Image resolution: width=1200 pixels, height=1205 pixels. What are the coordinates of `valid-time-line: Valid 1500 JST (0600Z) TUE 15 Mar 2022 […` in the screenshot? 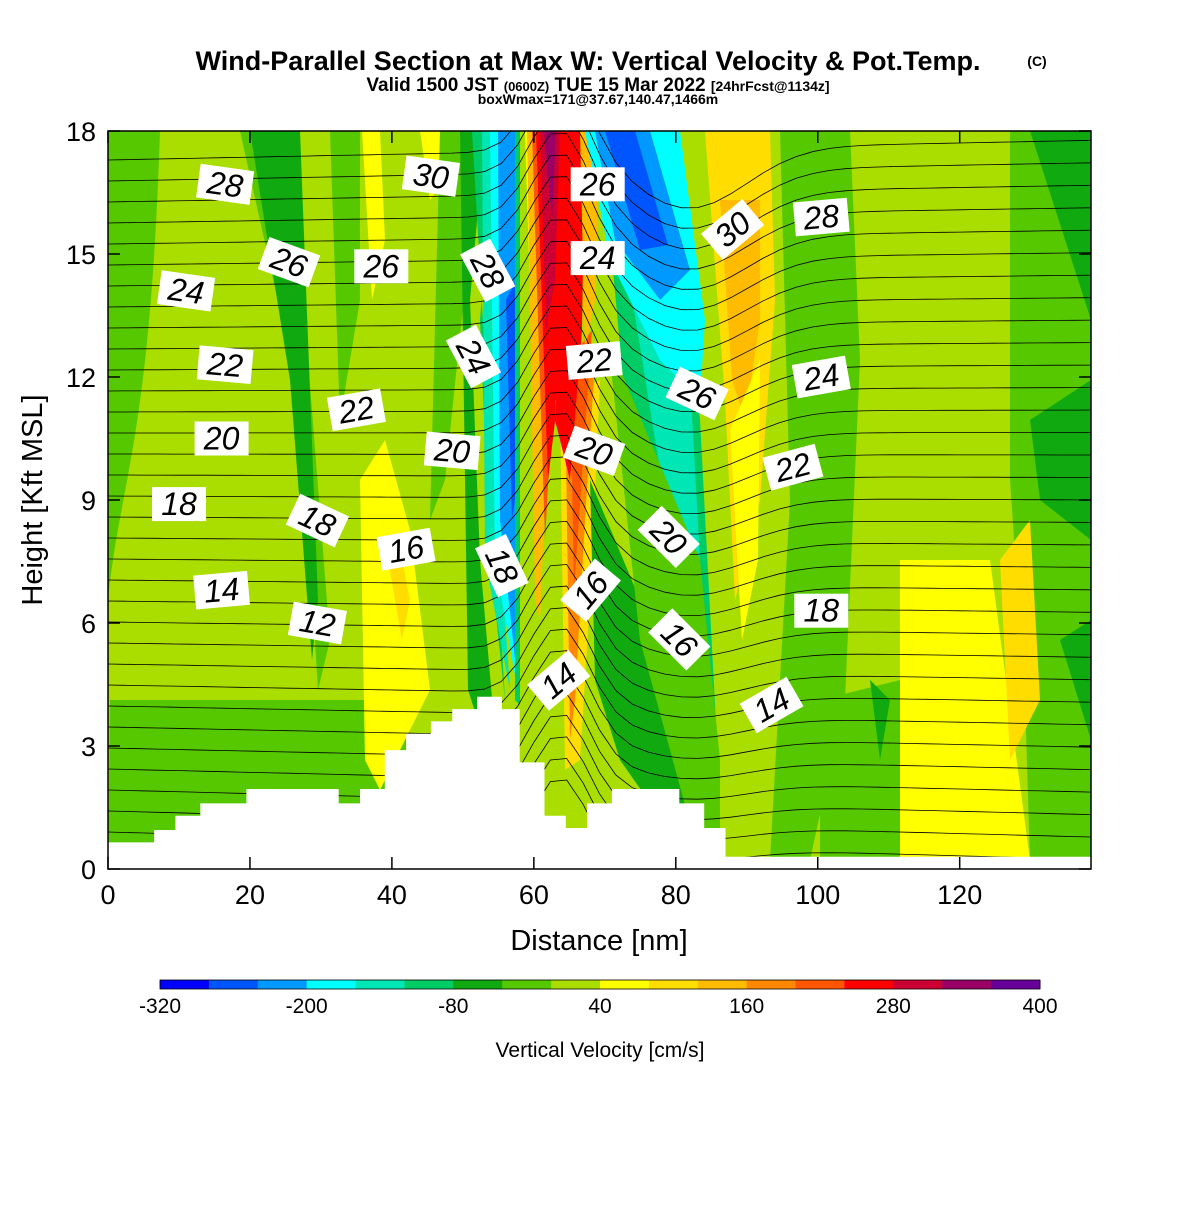 It's located at (597, 85).